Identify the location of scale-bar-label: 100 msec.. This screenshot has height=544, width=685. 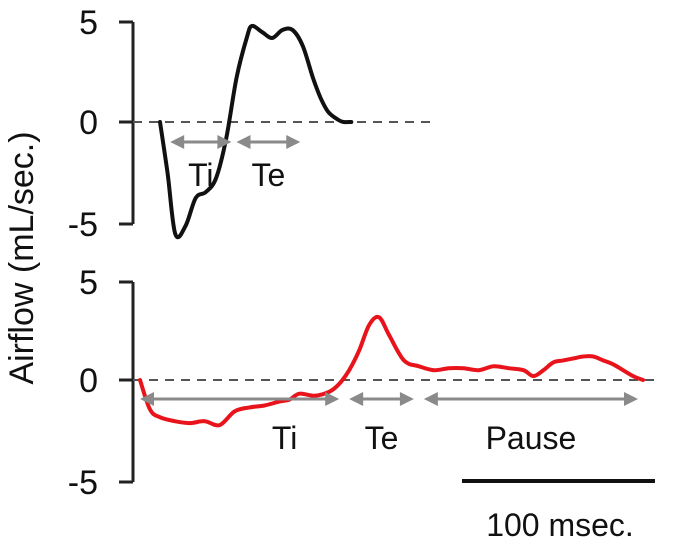
(560, 525).